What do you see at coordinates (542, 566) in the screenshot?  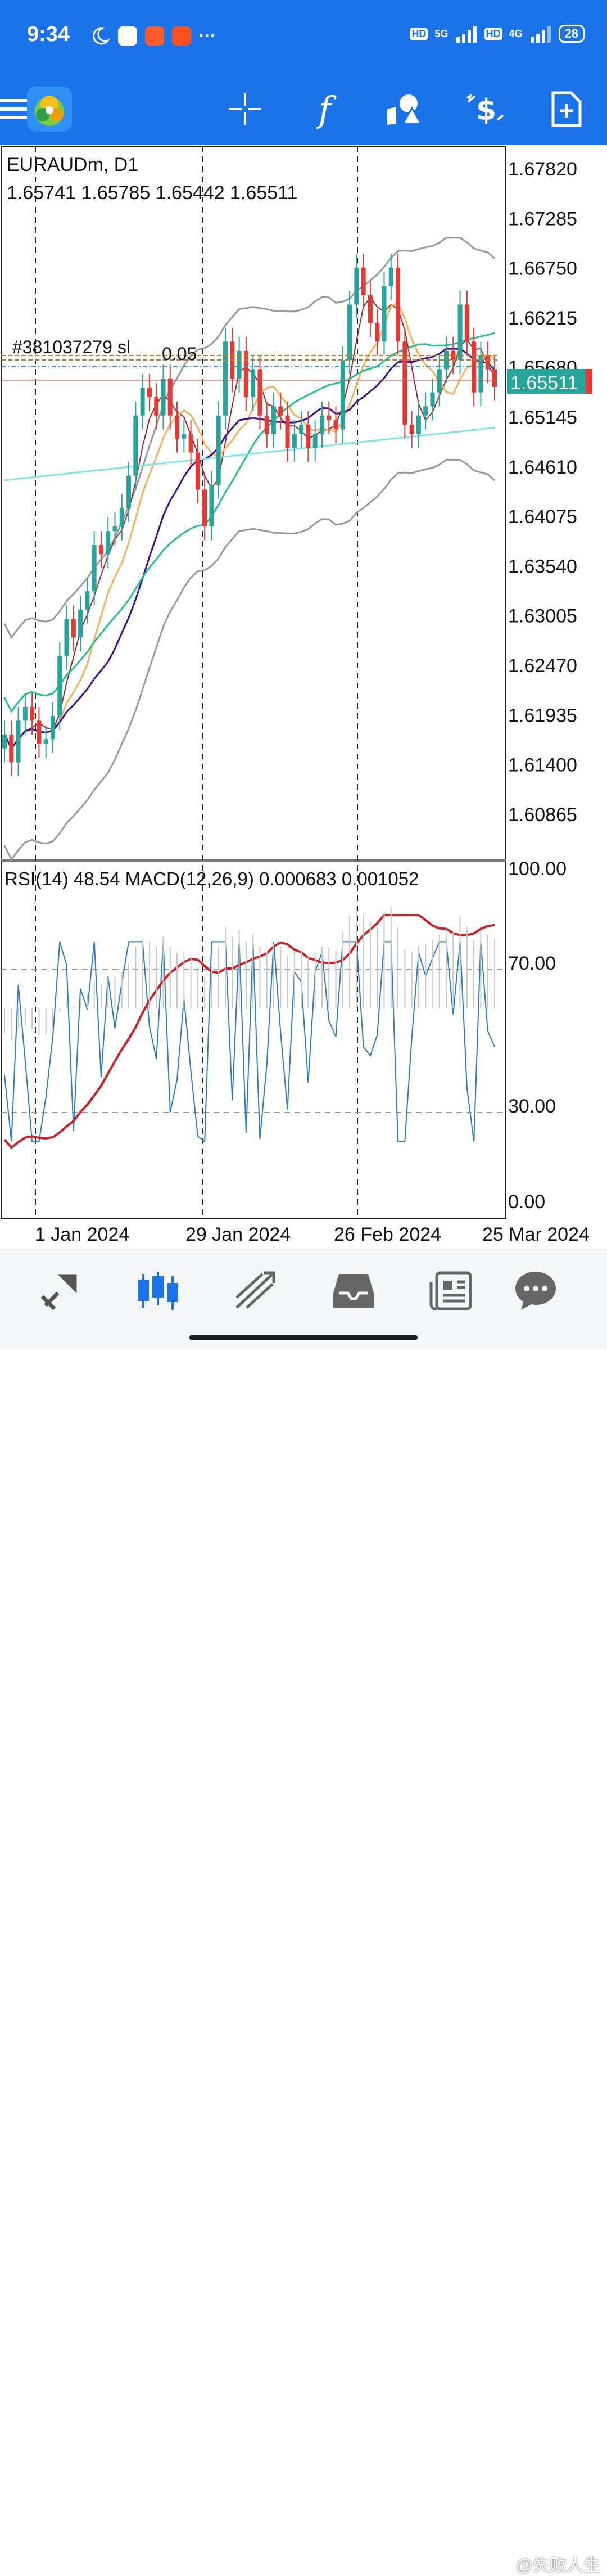 I see `price-tick-label: 1.63540` at bounding box center [542, 566].